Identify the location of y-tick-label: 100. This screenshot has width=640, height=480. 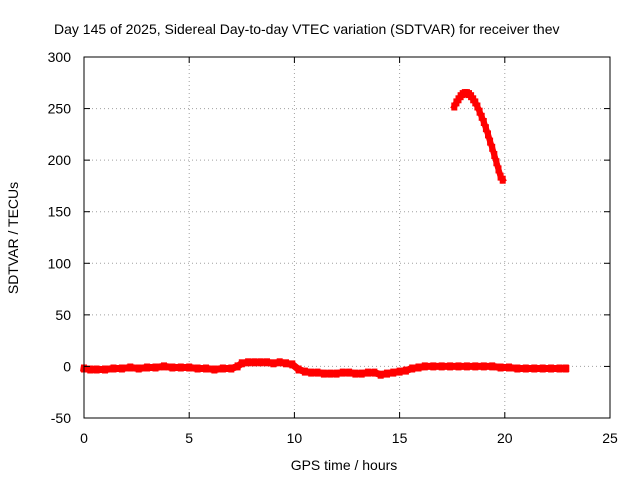
(60, 263).